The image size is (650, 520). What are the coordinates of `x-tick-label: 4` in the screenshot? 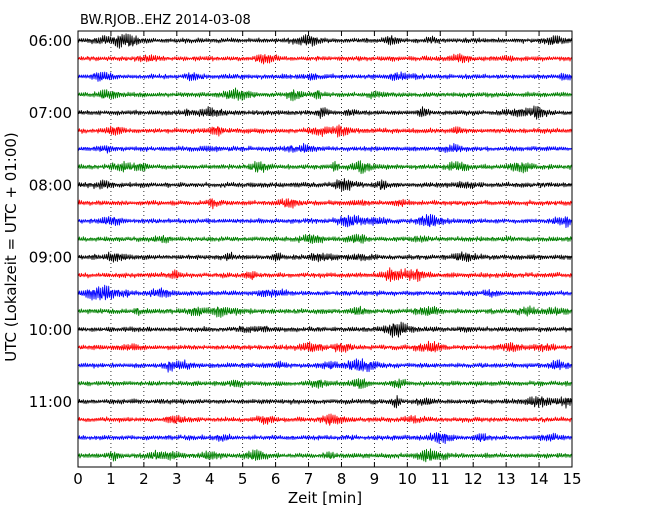 It's located at (210, 479).